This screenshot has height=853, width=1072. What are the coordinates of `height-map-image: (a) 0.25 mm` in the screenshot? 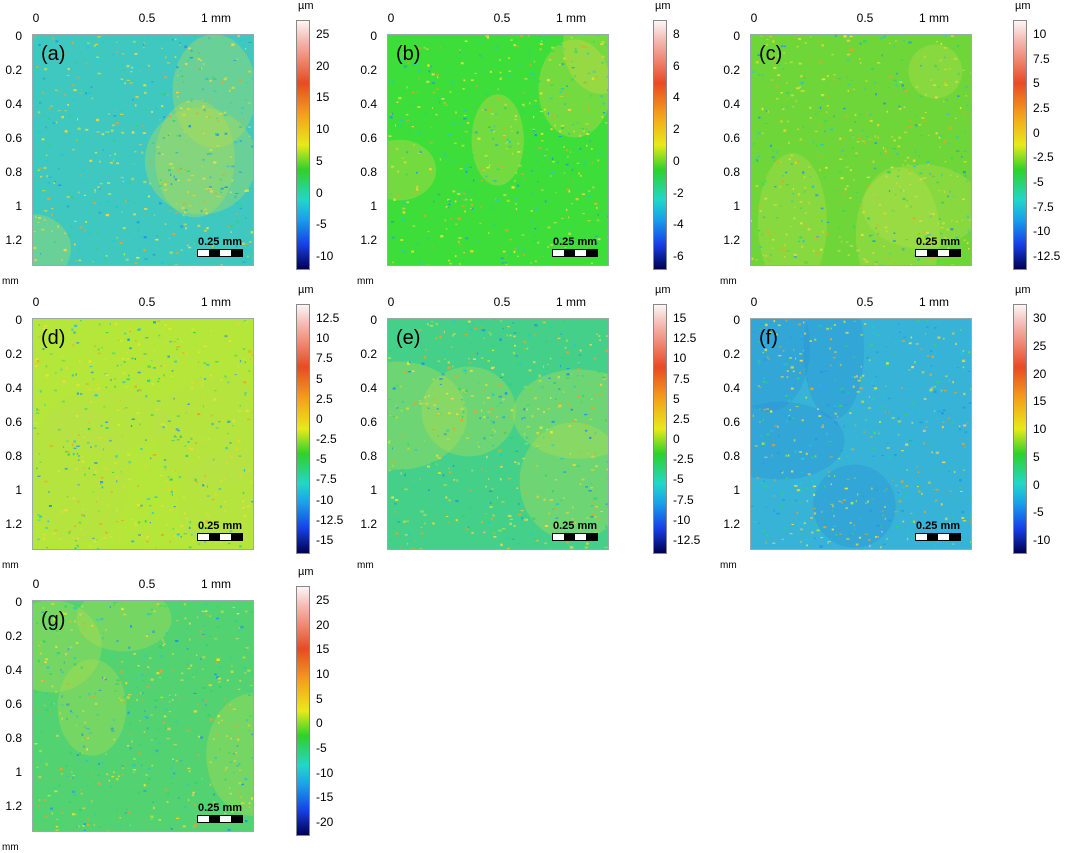 It's located at (143, 150).